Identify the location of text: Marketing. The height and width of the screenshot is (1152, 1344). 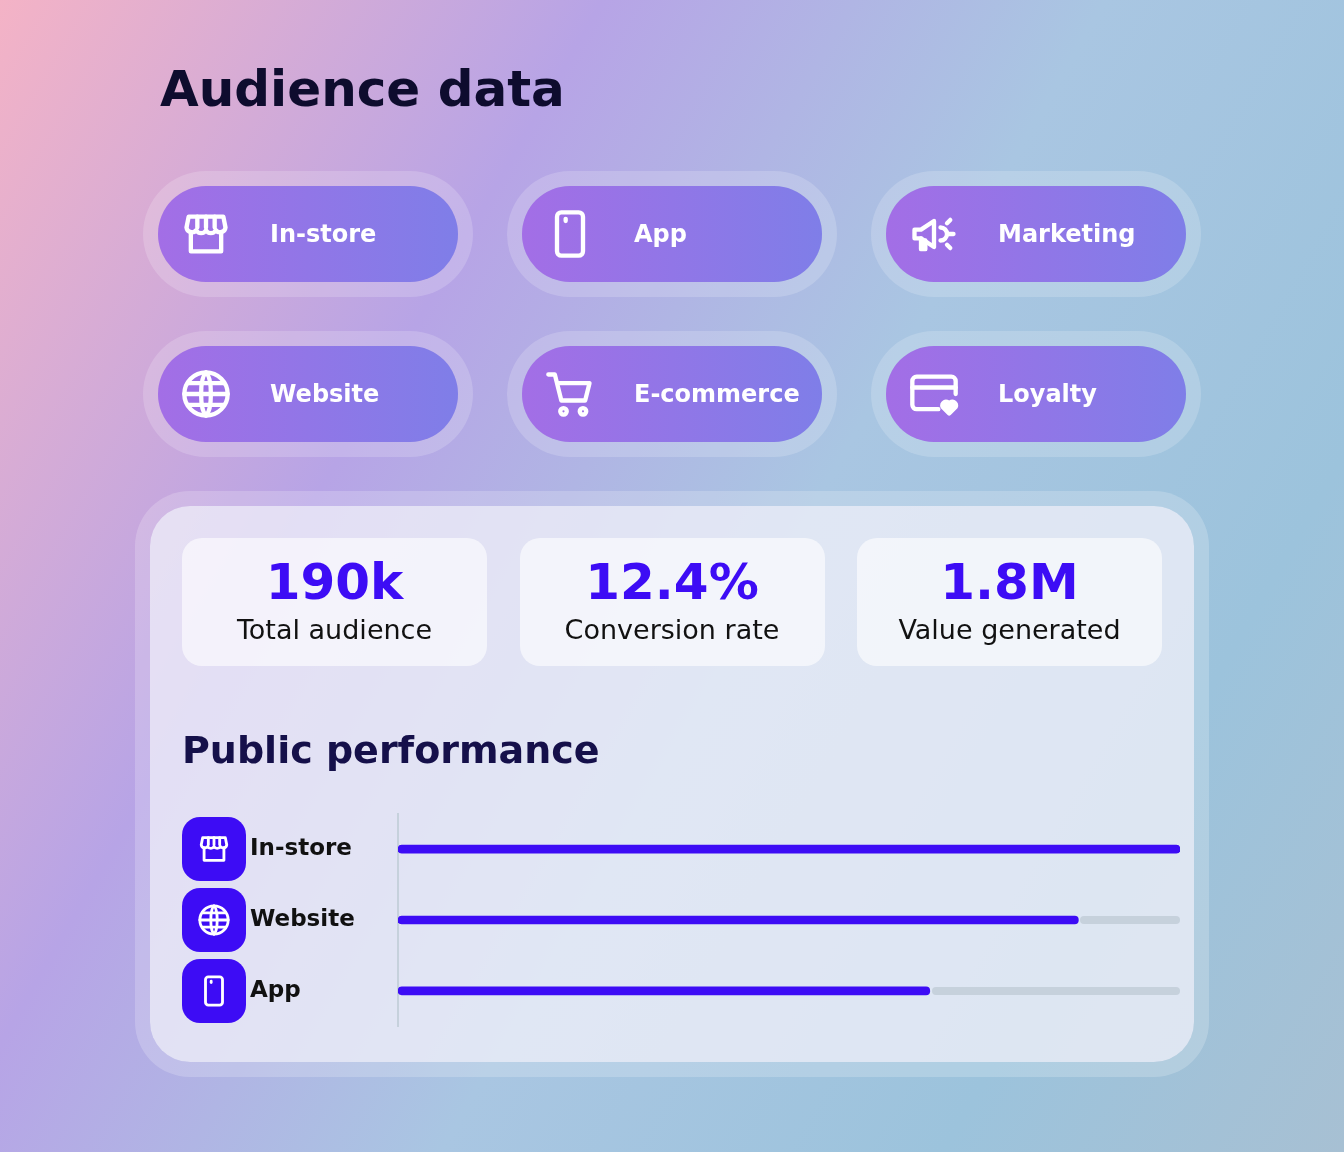
(1067, 234).